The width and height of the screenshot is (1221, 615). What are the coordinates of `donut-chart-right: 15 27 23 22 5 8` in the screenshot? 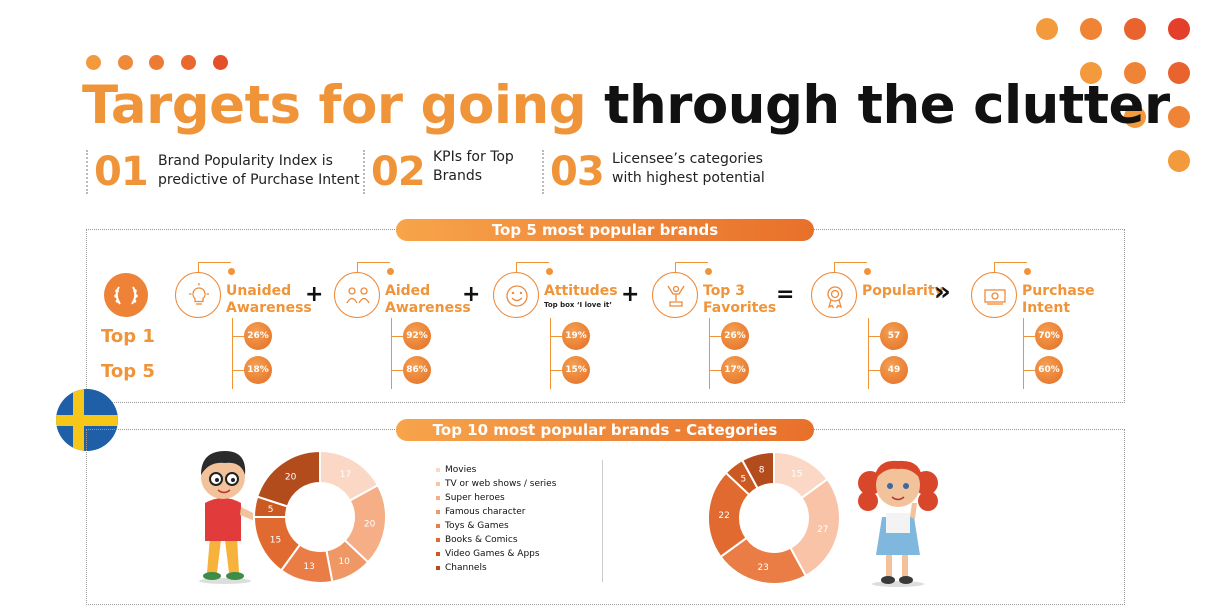 It's located at (774, 517).